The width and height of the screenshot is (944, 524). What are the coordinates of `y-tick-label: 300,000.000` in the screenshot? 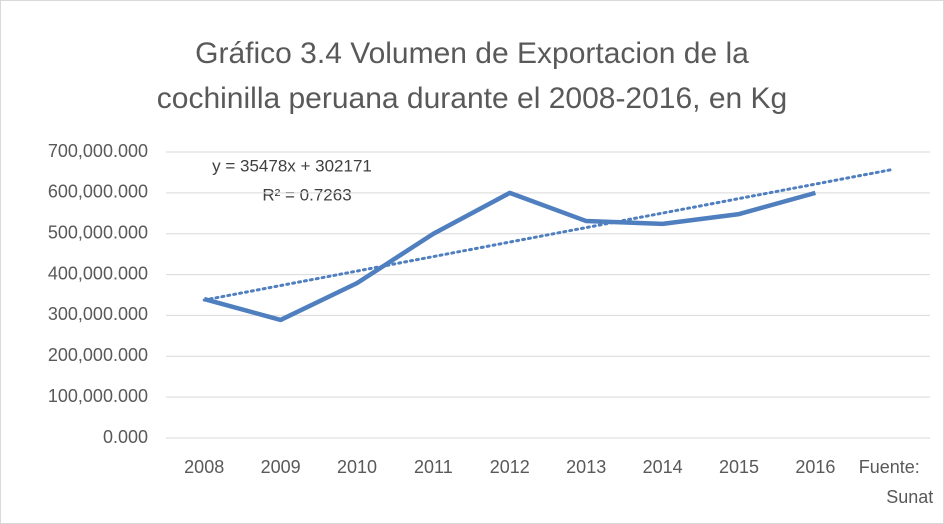 It's located at (98, 314).